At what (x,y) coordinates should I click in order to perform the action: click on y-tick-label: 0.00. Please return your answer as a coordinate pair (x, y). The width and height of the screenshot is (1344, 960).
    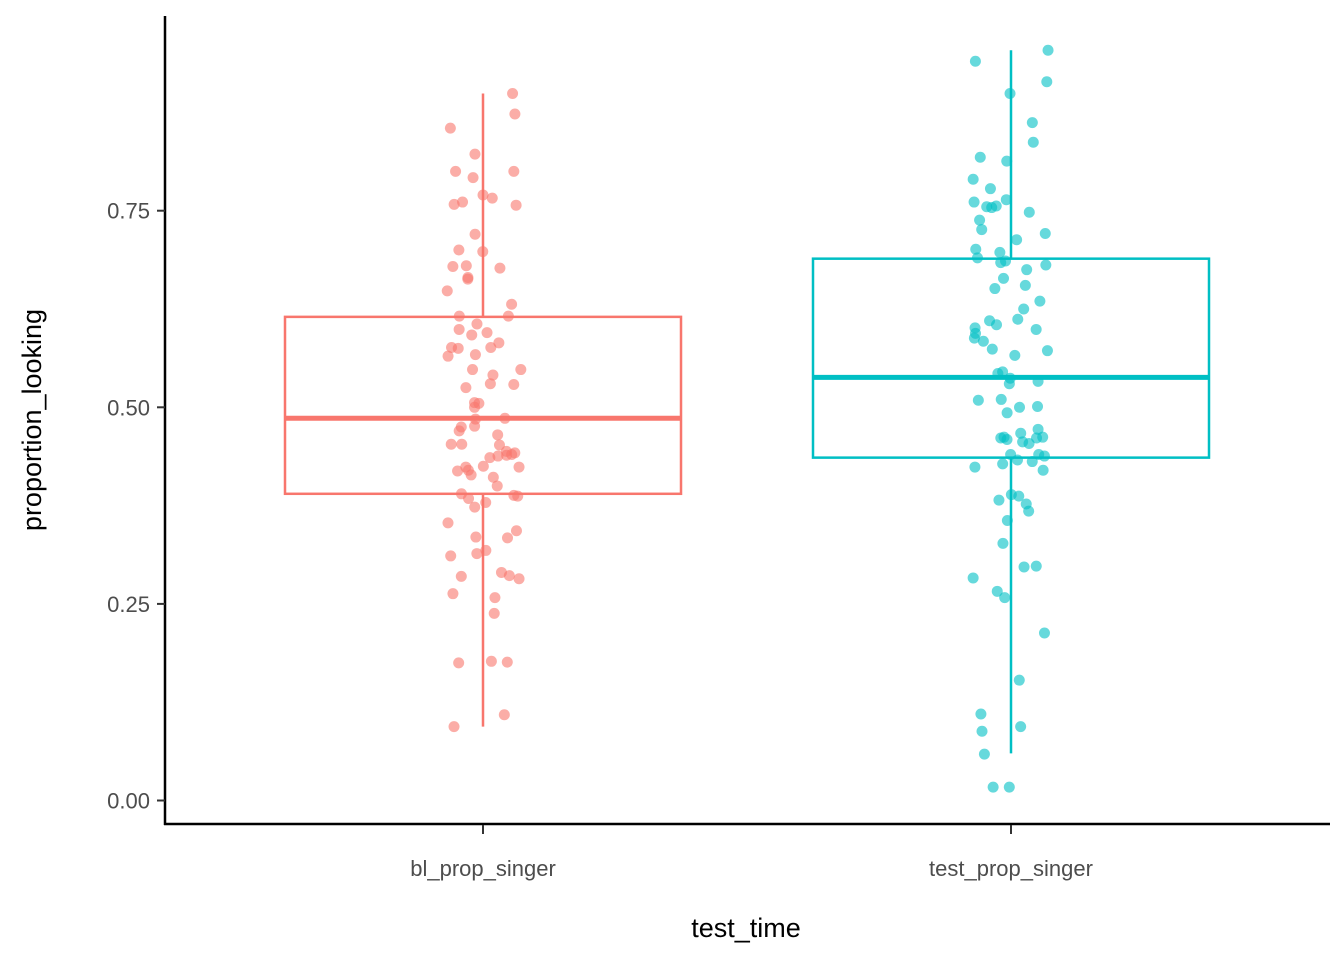
    Looking at the image, I should click on (128, 801).